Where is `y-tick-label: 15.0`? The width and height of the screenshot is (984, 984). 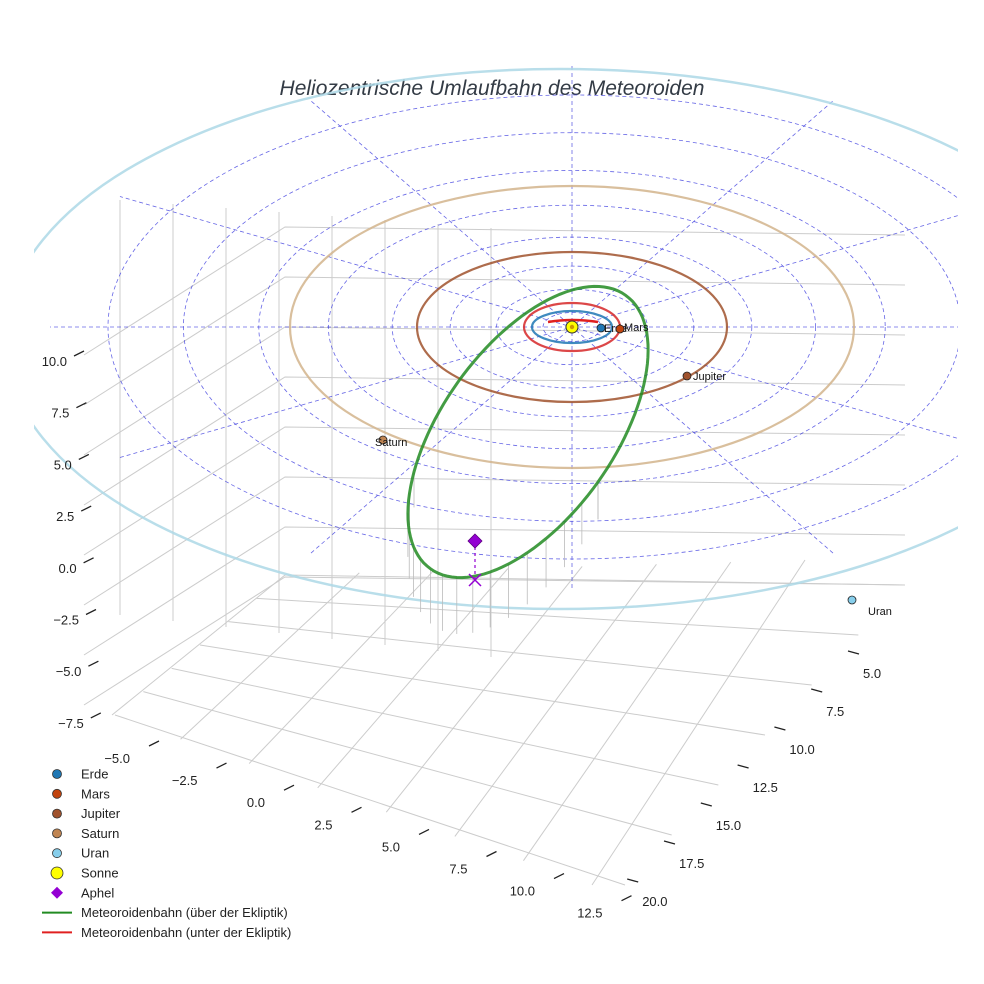
y-tick-label: 15.0 is located at coordinates (728, 825).